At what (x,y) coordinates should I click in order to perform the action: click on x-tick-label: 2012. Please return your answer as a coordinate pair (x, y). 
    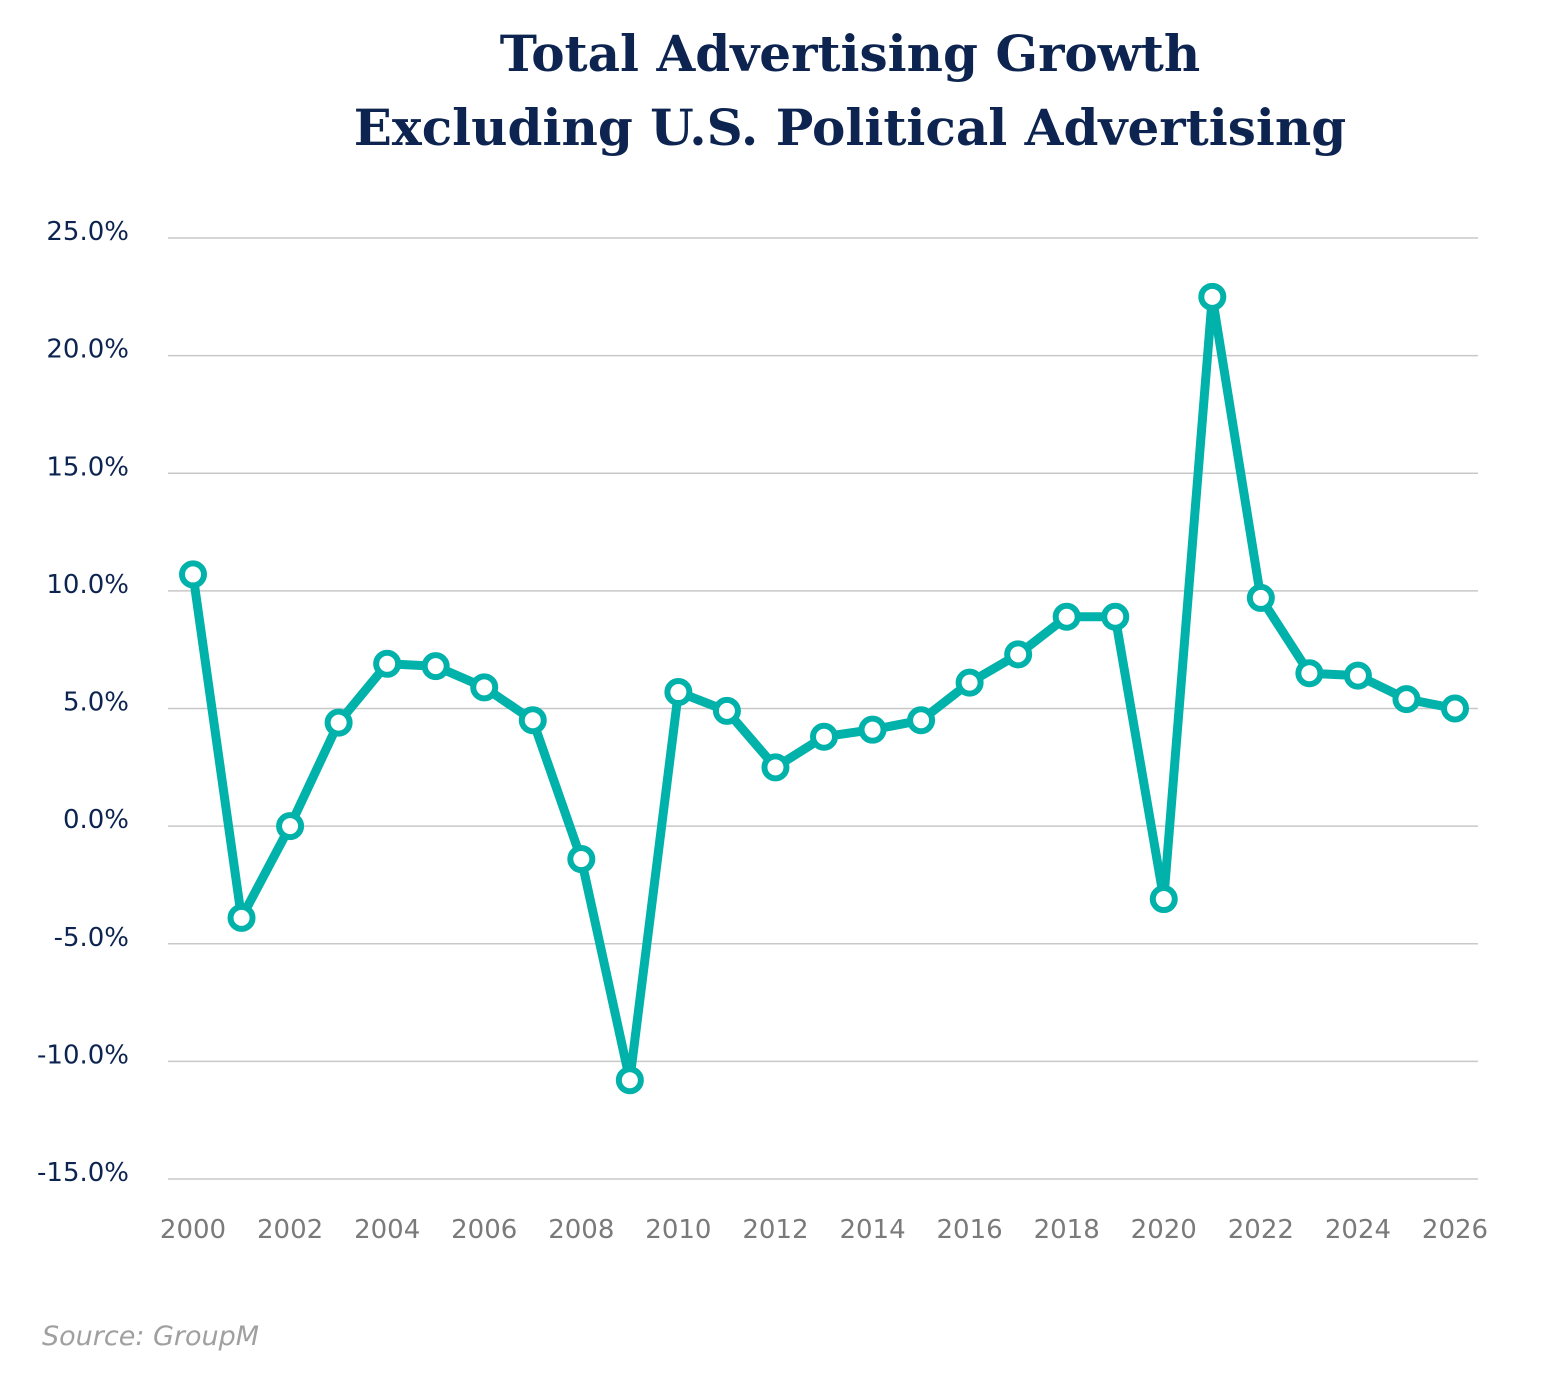
    Looking at the image, I should click on (775, 1230).